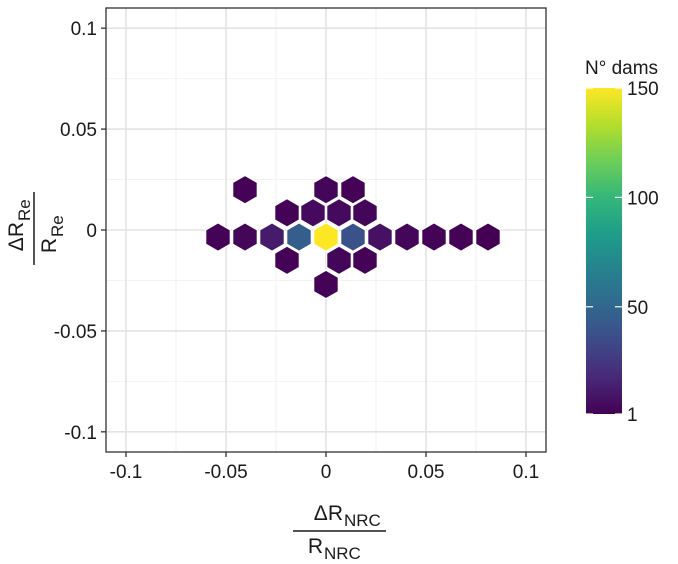 This screenshot has height=564, width=678. I want to click on x-axis-title-numerator: ΔR, so click(328, 513).